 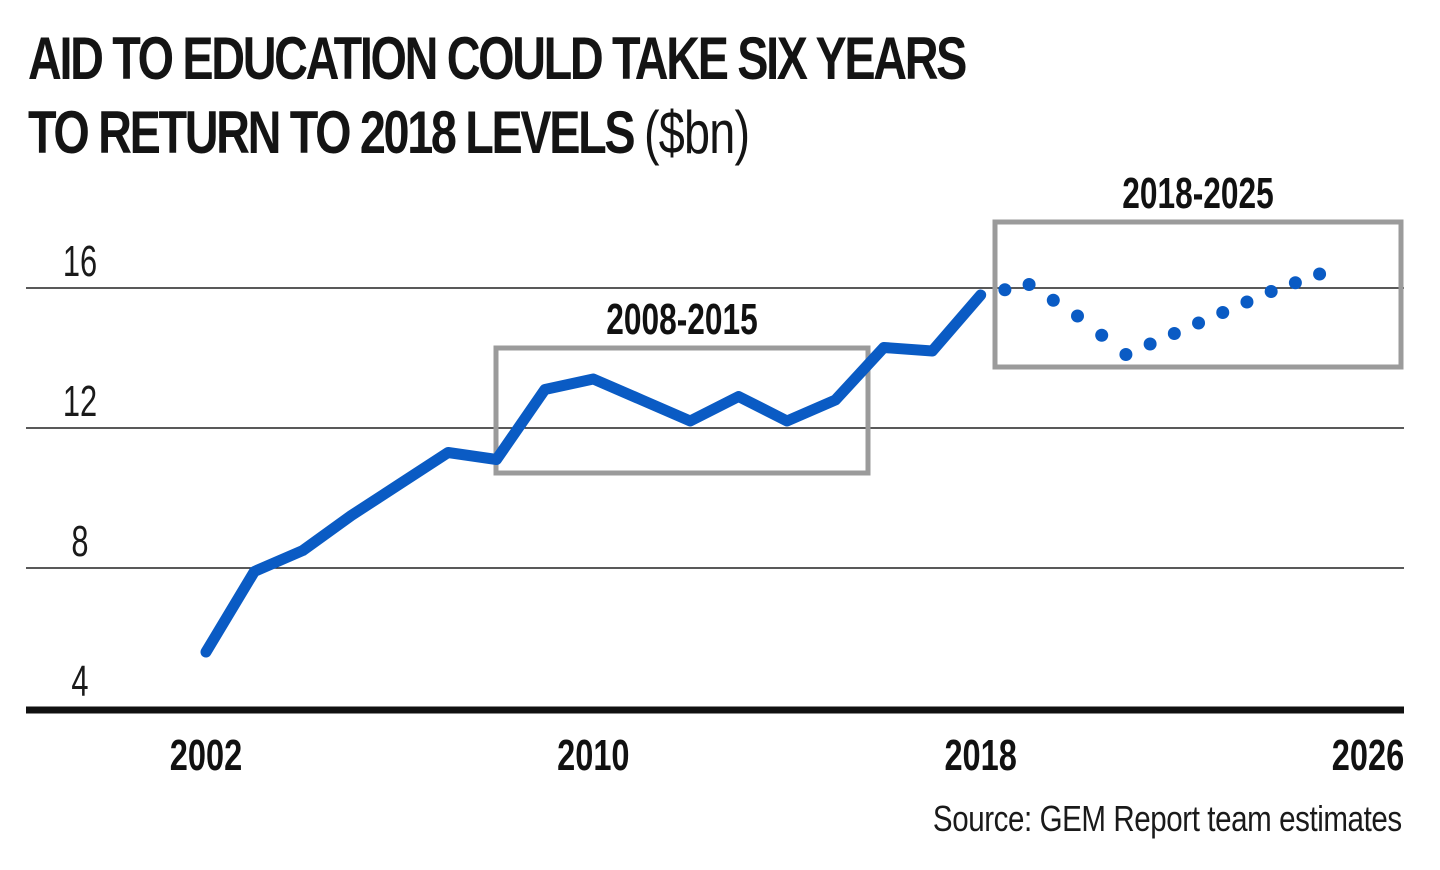 What do you see at coordinates (1162, 314) in the screenshot?
I see `series-line-projection` at bounding box center [1162, 314].